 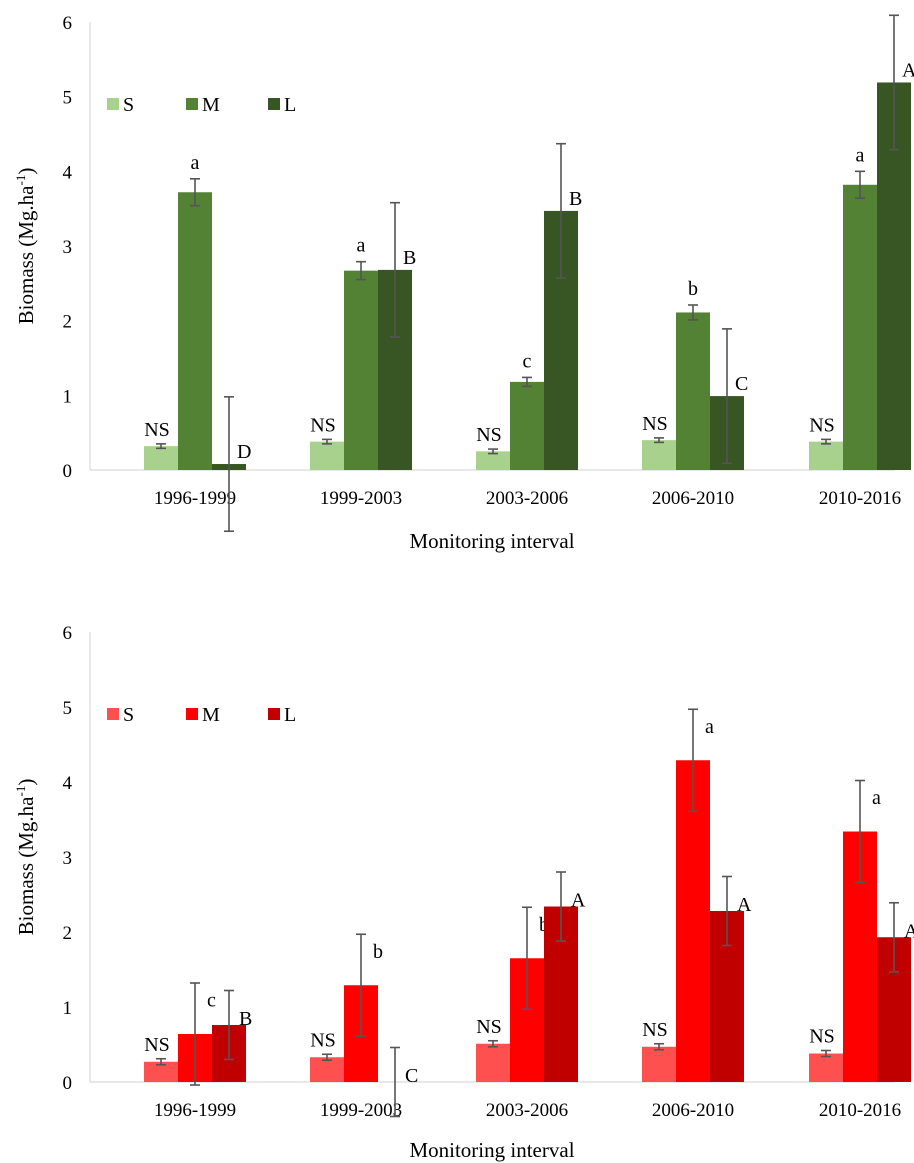 I want to click on bar-m-2003-2006, so click(x=527, y=425).